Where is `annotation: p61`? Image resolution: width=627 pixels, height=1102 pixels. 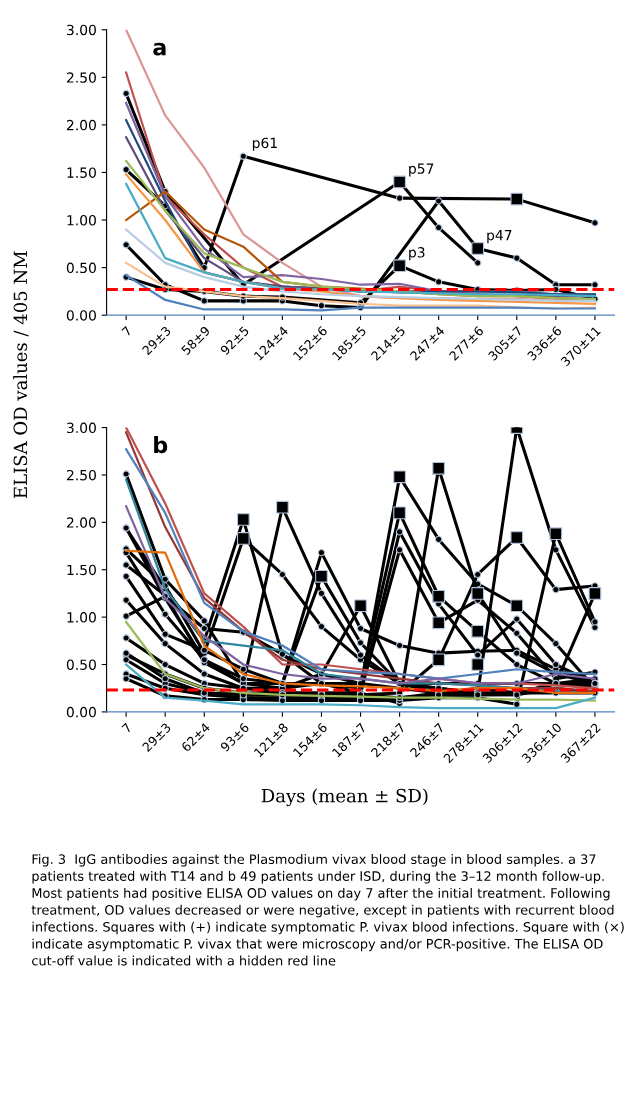 annotation: p61 is located at coordinates (264, 144).